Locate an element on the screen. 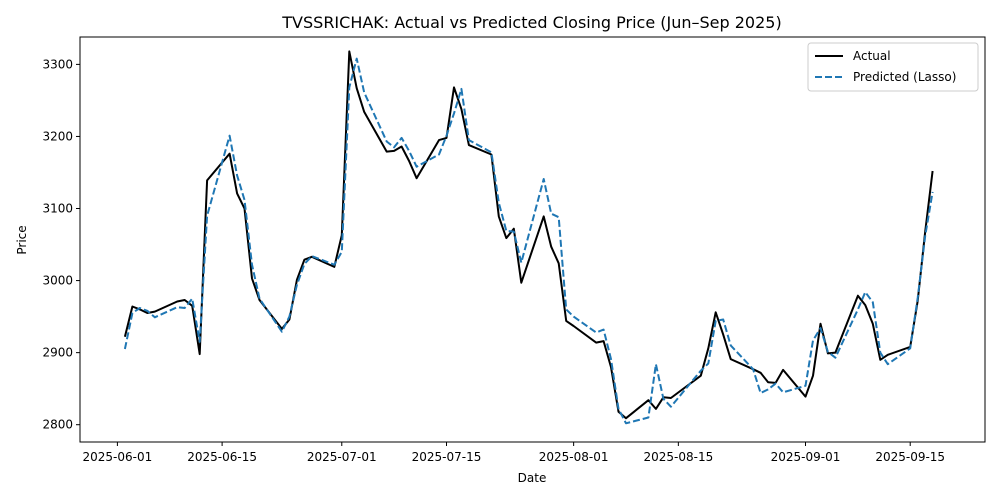  y-tick-label: 3300 is located at coordinates (57, 64).